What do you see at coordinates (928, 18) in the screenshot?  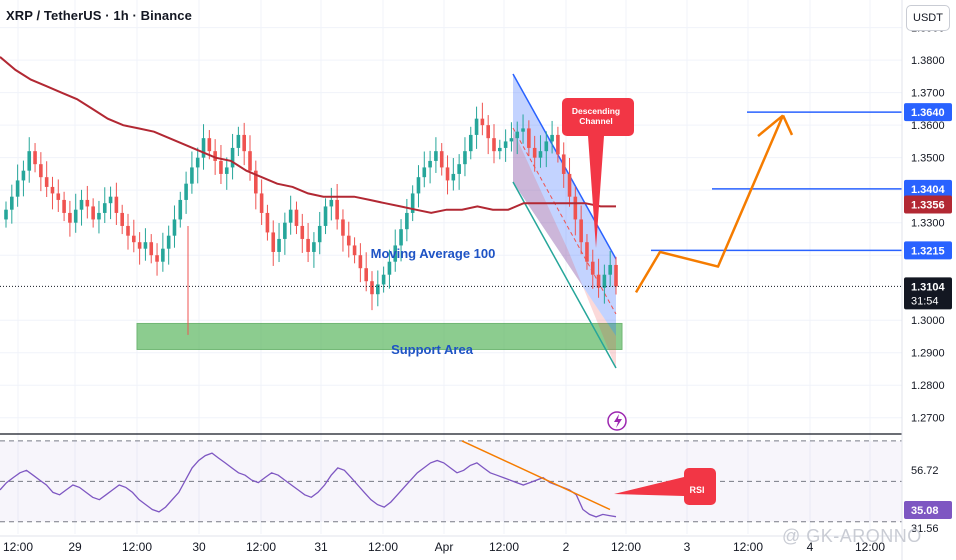 I see `currency-button: USDT` at bounding box center [928, 18].